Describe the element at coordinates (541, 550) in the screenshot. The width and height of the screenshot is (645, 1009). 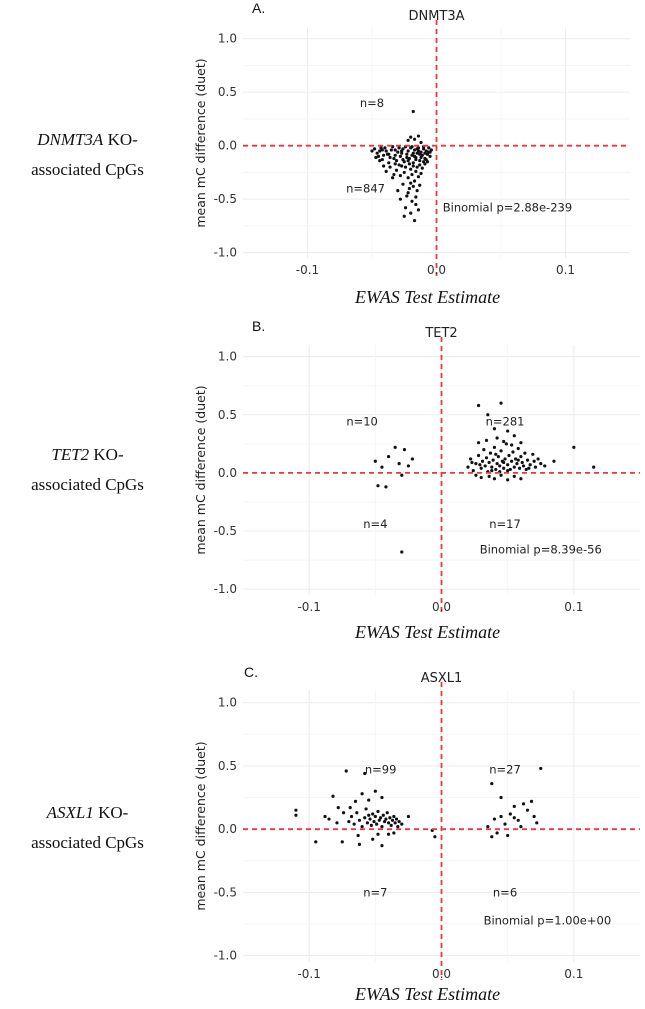
I see `annotation: Binomial p=8.39e-56` at that location.